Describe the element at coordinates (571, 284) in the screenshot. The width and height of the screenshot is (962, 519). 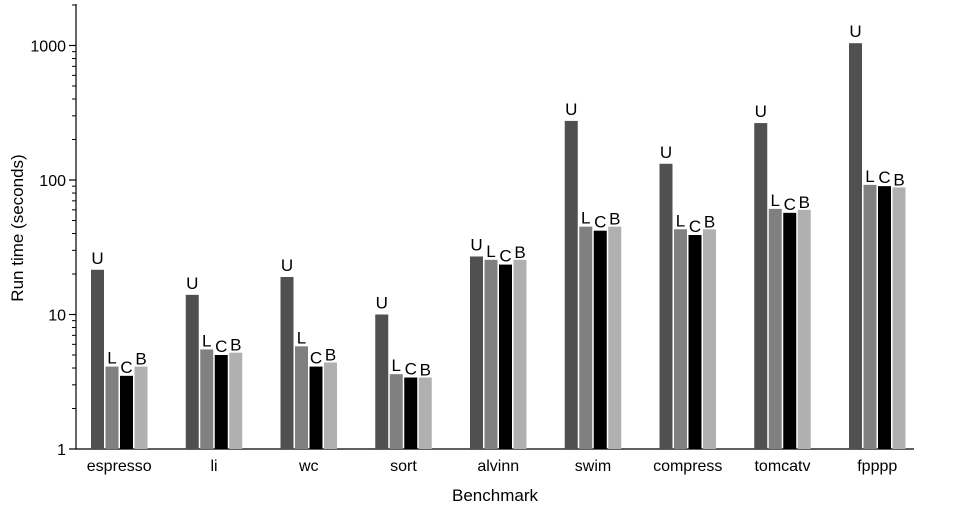
I see `bar-u-swim` at that location.